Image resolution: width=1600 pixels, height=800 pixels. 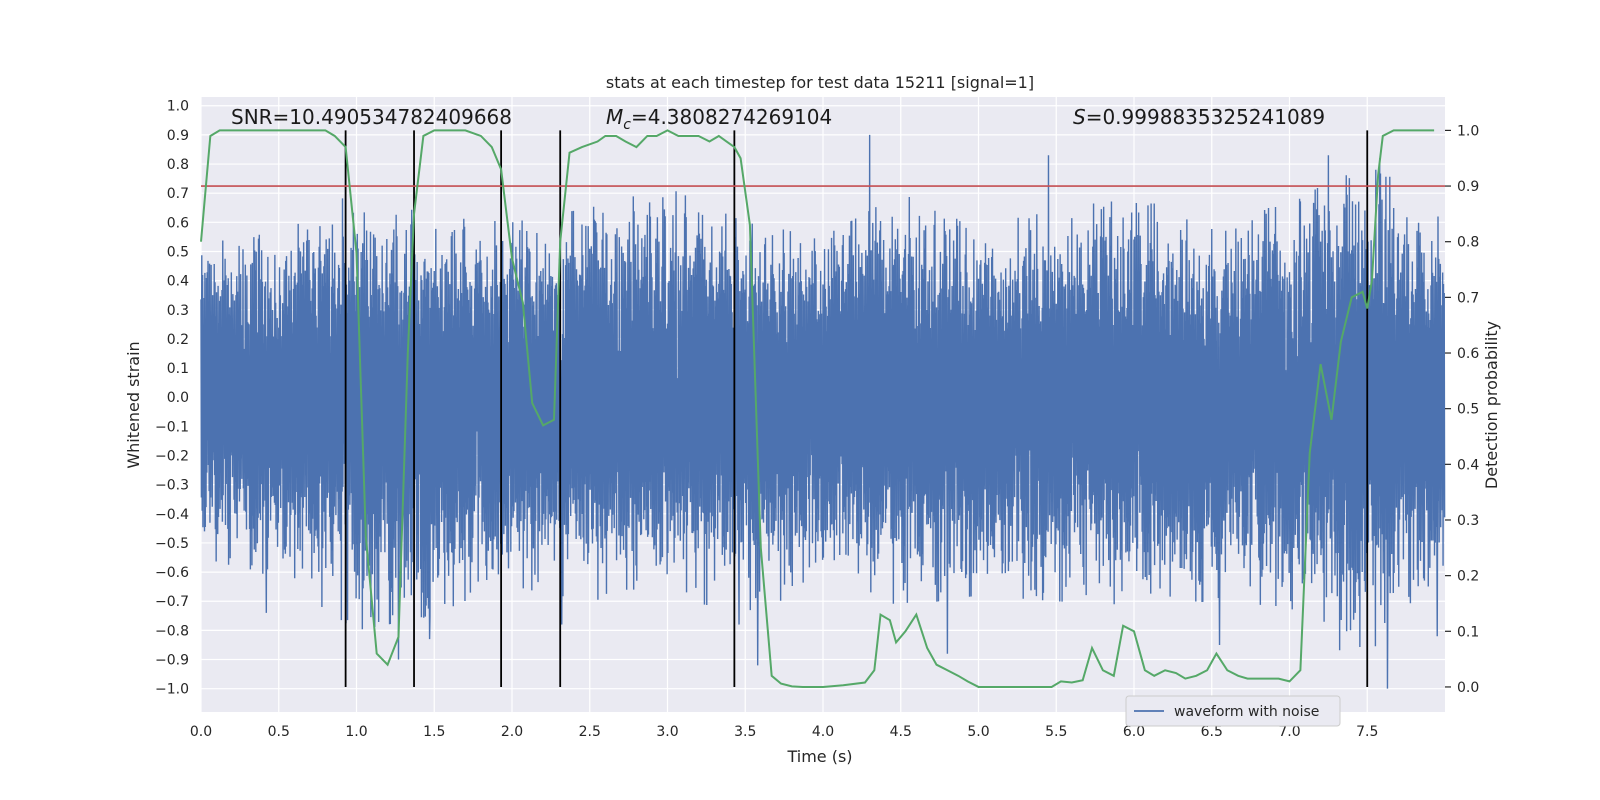 I want to click on y-left-tick-label: 0.2, so click(x=178, y=340).